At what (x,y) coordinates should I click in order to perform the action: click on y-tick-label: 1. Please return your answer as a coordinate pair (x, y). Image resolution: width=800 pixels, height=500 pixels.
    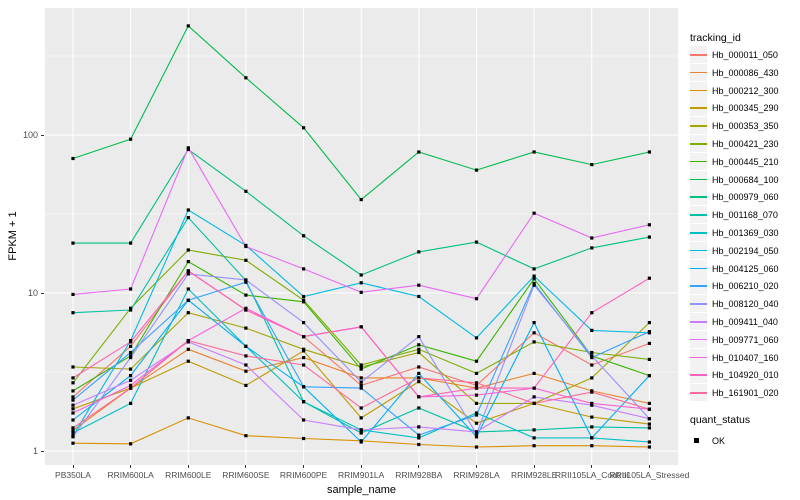
    Looking at the image, I should click on (35, 450).